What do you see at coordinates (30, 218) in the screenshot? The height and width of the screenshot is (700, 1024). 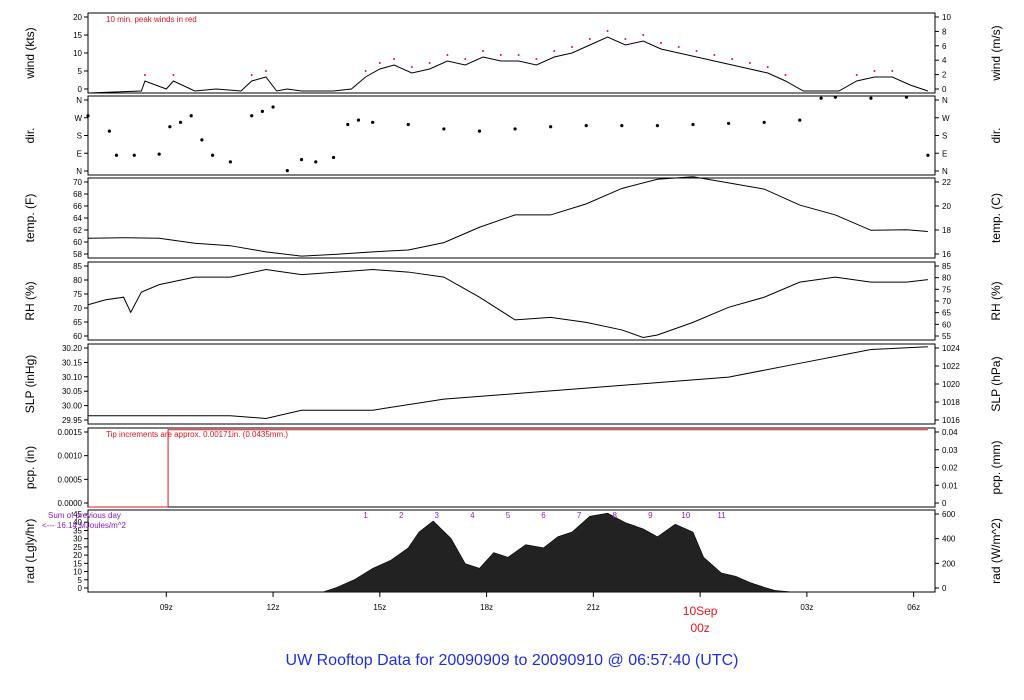 I see `left-axis-label: temp. (F)` at bounding box center [30, 218].